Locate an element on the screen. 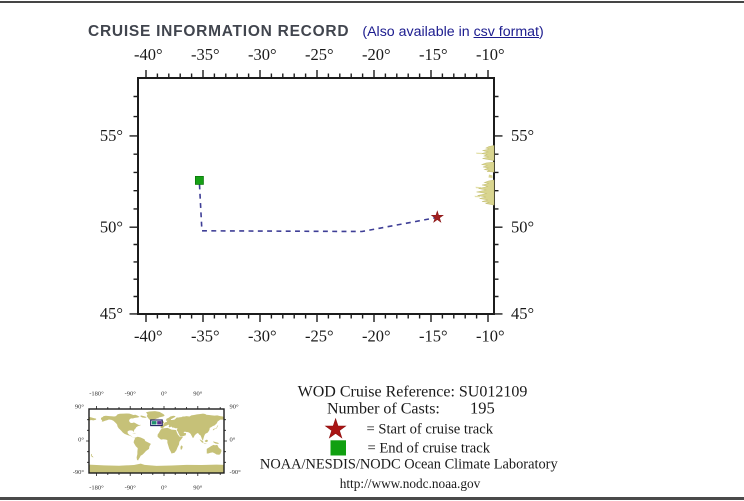 Image resolution: width=744 pixels, height=501 pixels. svg-text: http://www.nodc.noaa.gov is located at coordinates (410, 483).